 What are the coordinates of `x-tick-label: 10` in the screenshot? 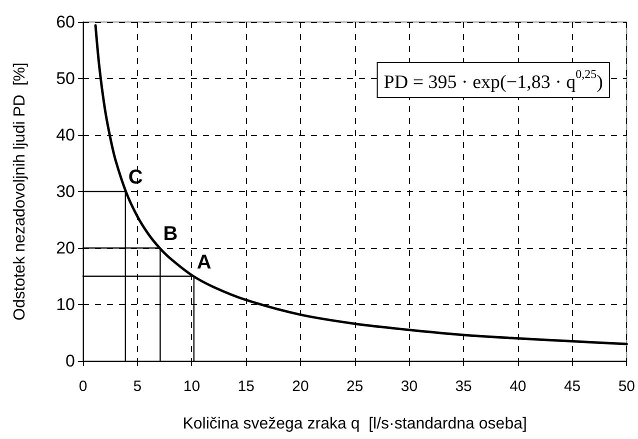 It's located at (191, 386).